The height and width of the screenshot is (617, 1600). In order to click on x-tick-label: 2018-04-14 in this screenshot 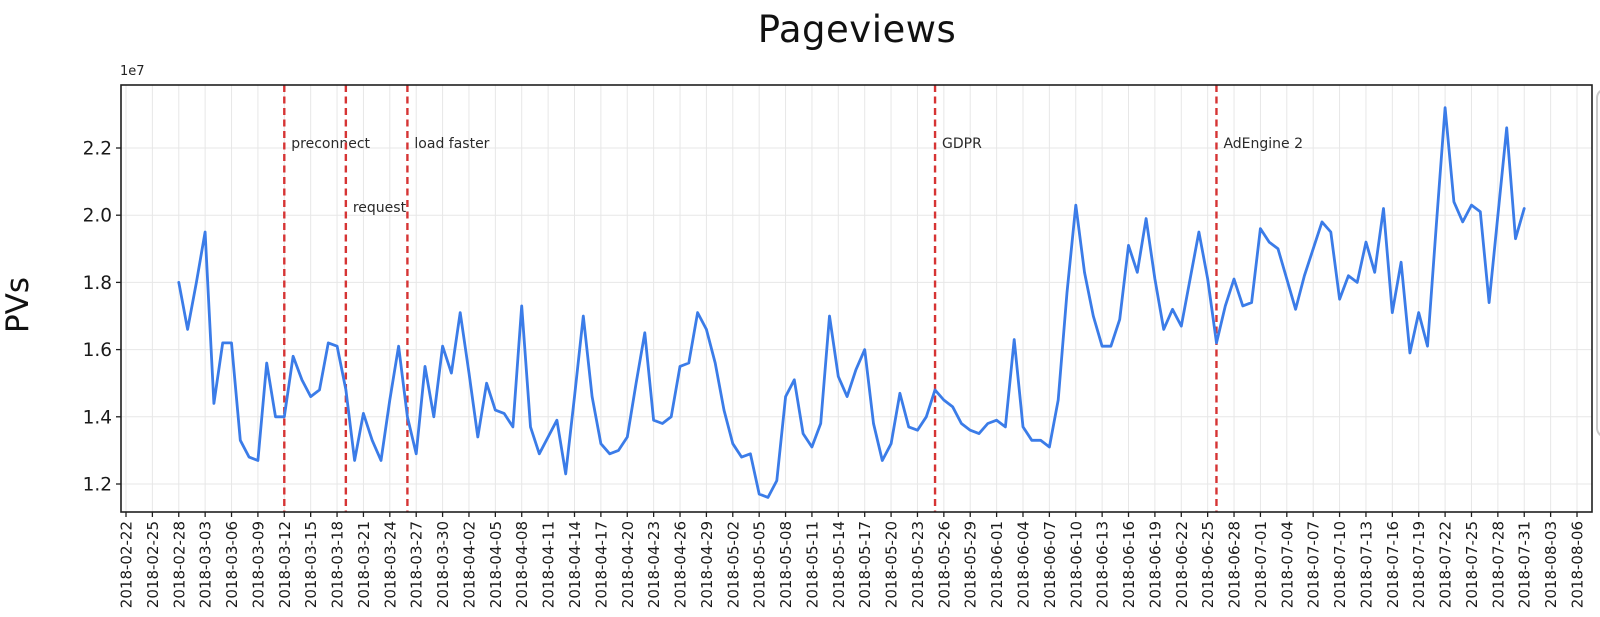, I will do `click(575, 564)`.